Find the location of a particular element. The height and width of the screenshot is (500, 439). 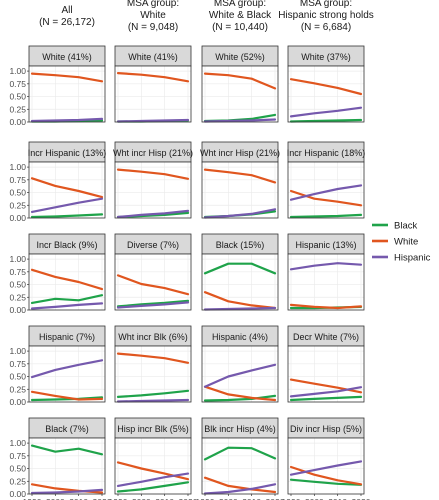

facet-title: Incr Hispanic (13%) is located at coordinates (67, 153).